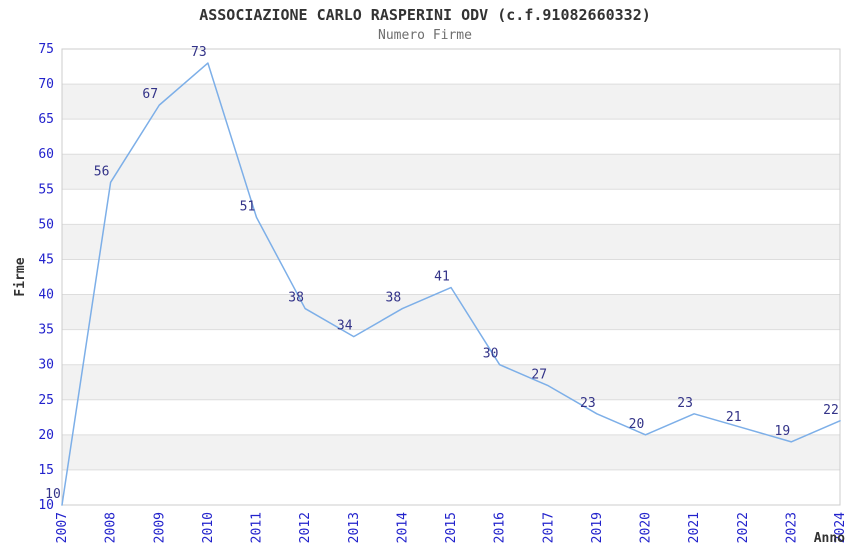 This screenshot has height=550, width=850. I want to click on x-tick-label: 2008, so click(111, 527).